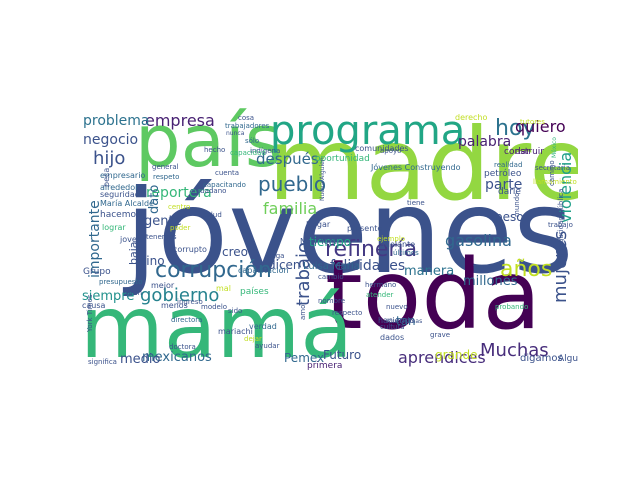 The width and height of the screenshot is (640, 480). What do you see at coordinates (190, 302) in the screenshot?
I see `cloud-word: ingreso` at bounding box center [190, 302].